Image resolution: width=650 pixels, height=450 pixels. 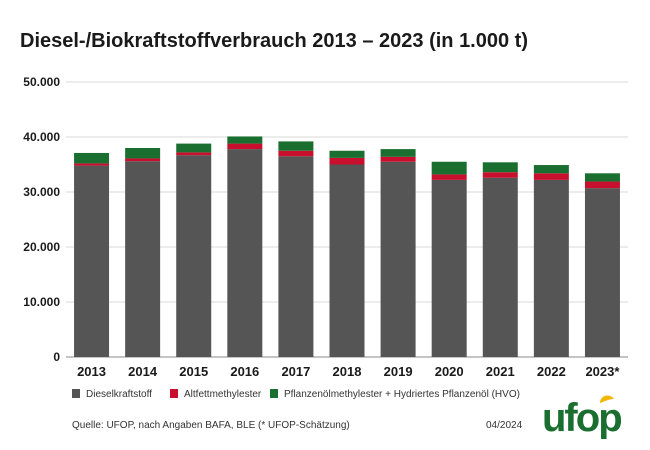 What do you see at coordinates (41, 137) in the screenshot?
I see `y-tick-label: 40.000` at bounding box center [41, 137].